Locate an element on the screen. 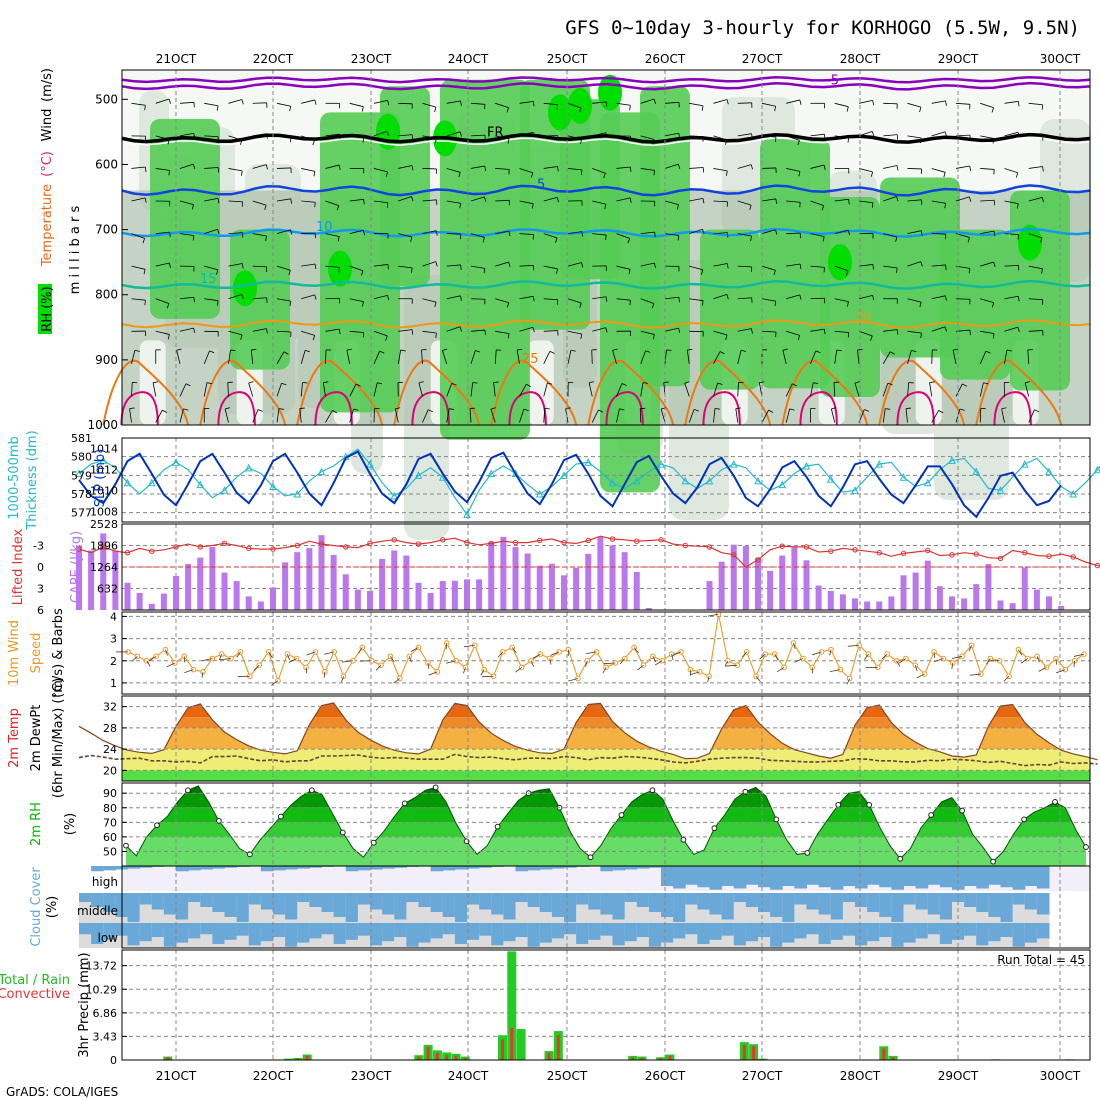  rh-dry-column is located at coordinates (540, 382).